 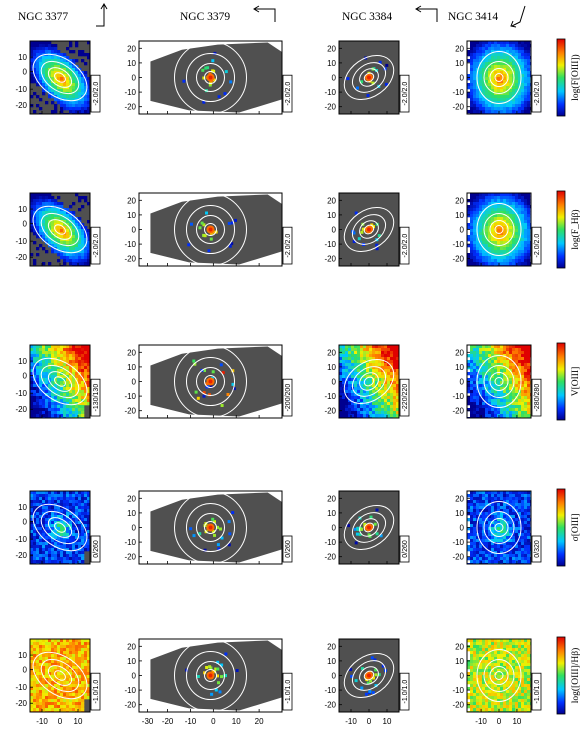 I want to click on range-label: 0/320, so click(x=537, y=549).